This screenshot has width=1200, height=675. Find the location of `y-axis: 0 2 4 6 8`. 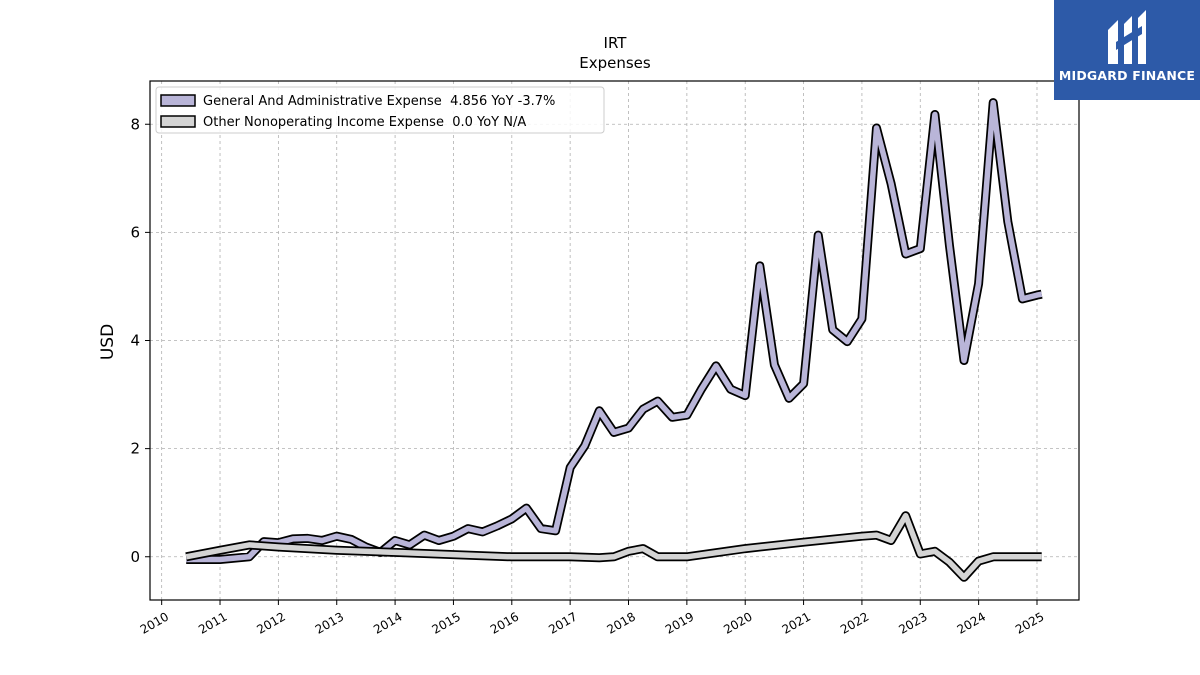

y-axis: 0 2 4 6 8 is located at coordinates (140, 340).